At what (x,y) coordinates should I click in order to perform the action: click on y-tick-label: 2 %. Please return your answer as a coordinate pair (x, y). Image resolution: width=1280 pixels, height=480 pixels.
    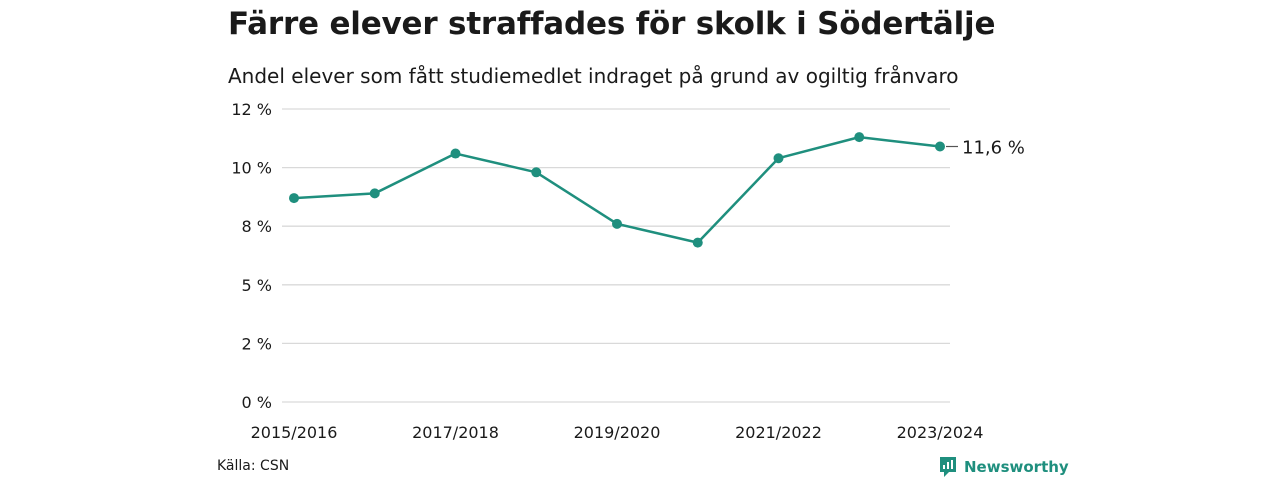
    Looking at the image, I should click on (257, 343).